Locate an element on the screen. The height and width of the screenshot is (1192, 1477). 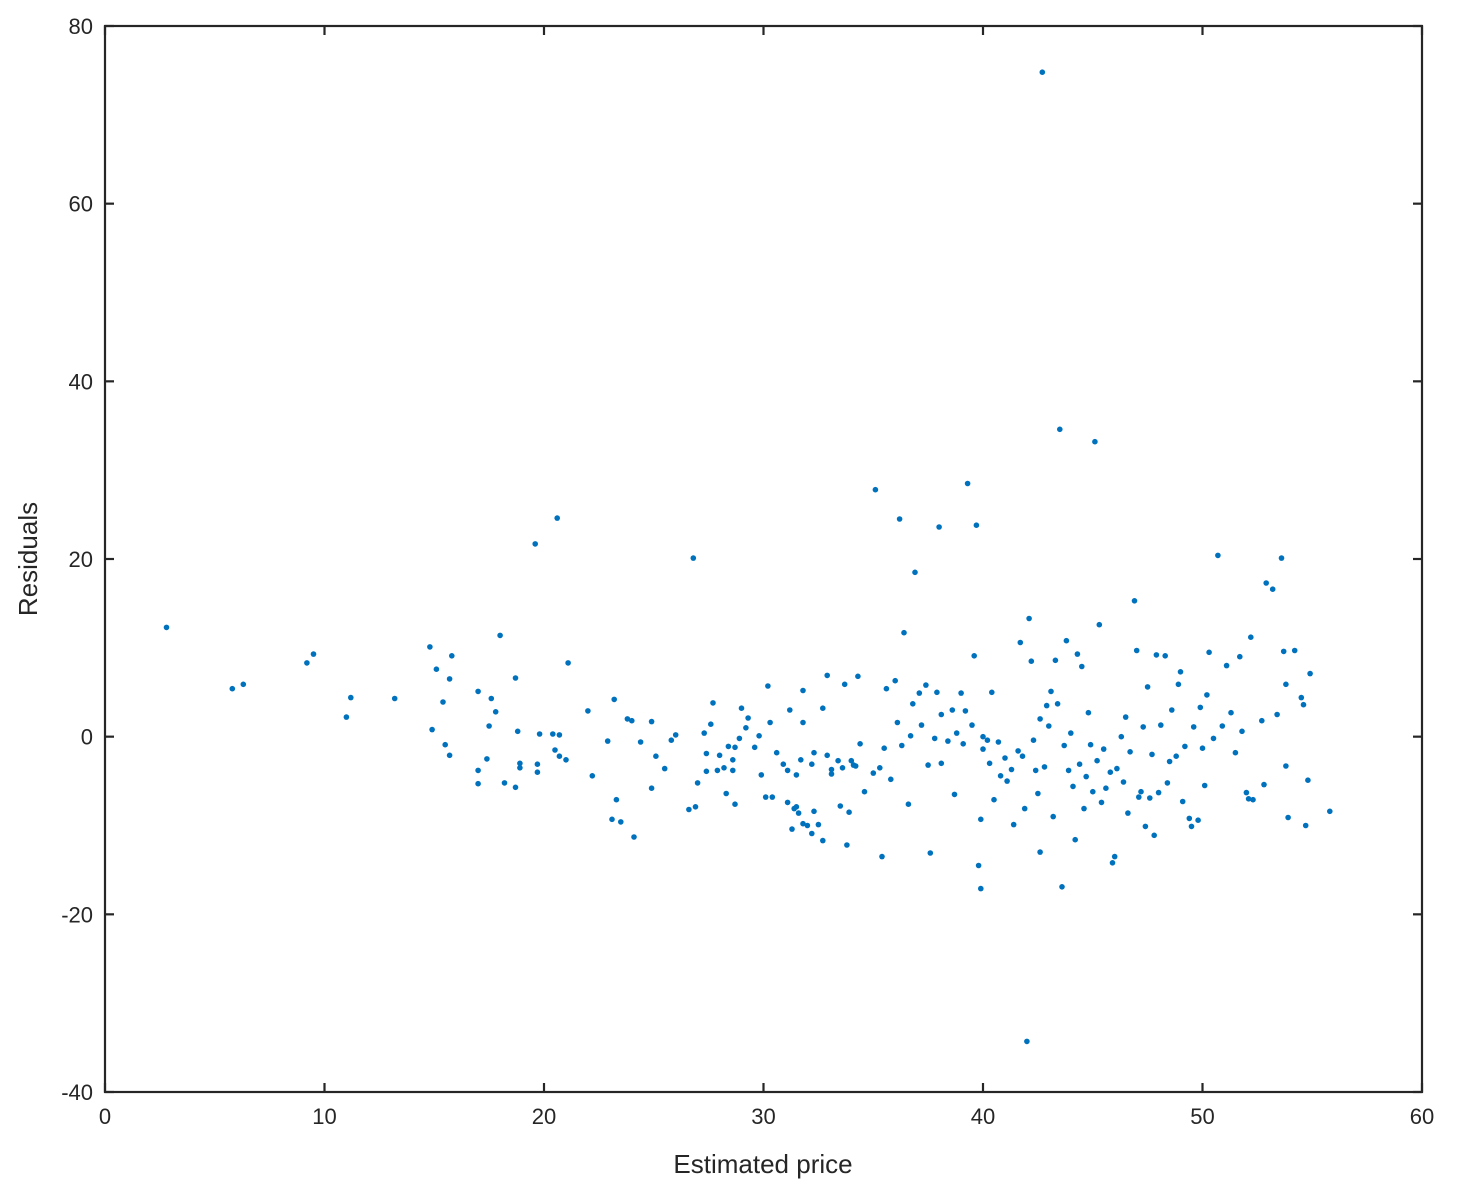
x-tick-label: 0 is located at coordinates (105, 1116).